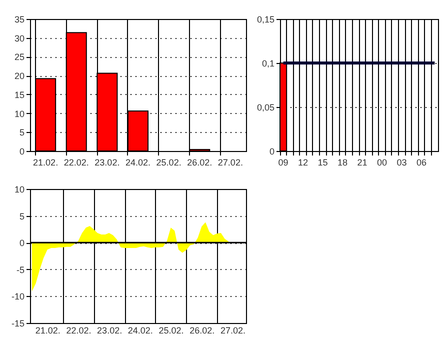 The width and height of the screenshot is (446, 340). What do you see at coordinates (362, 163) in the screenshot?
I see `x-tick-label: 21` at bounding box center [362, 163].